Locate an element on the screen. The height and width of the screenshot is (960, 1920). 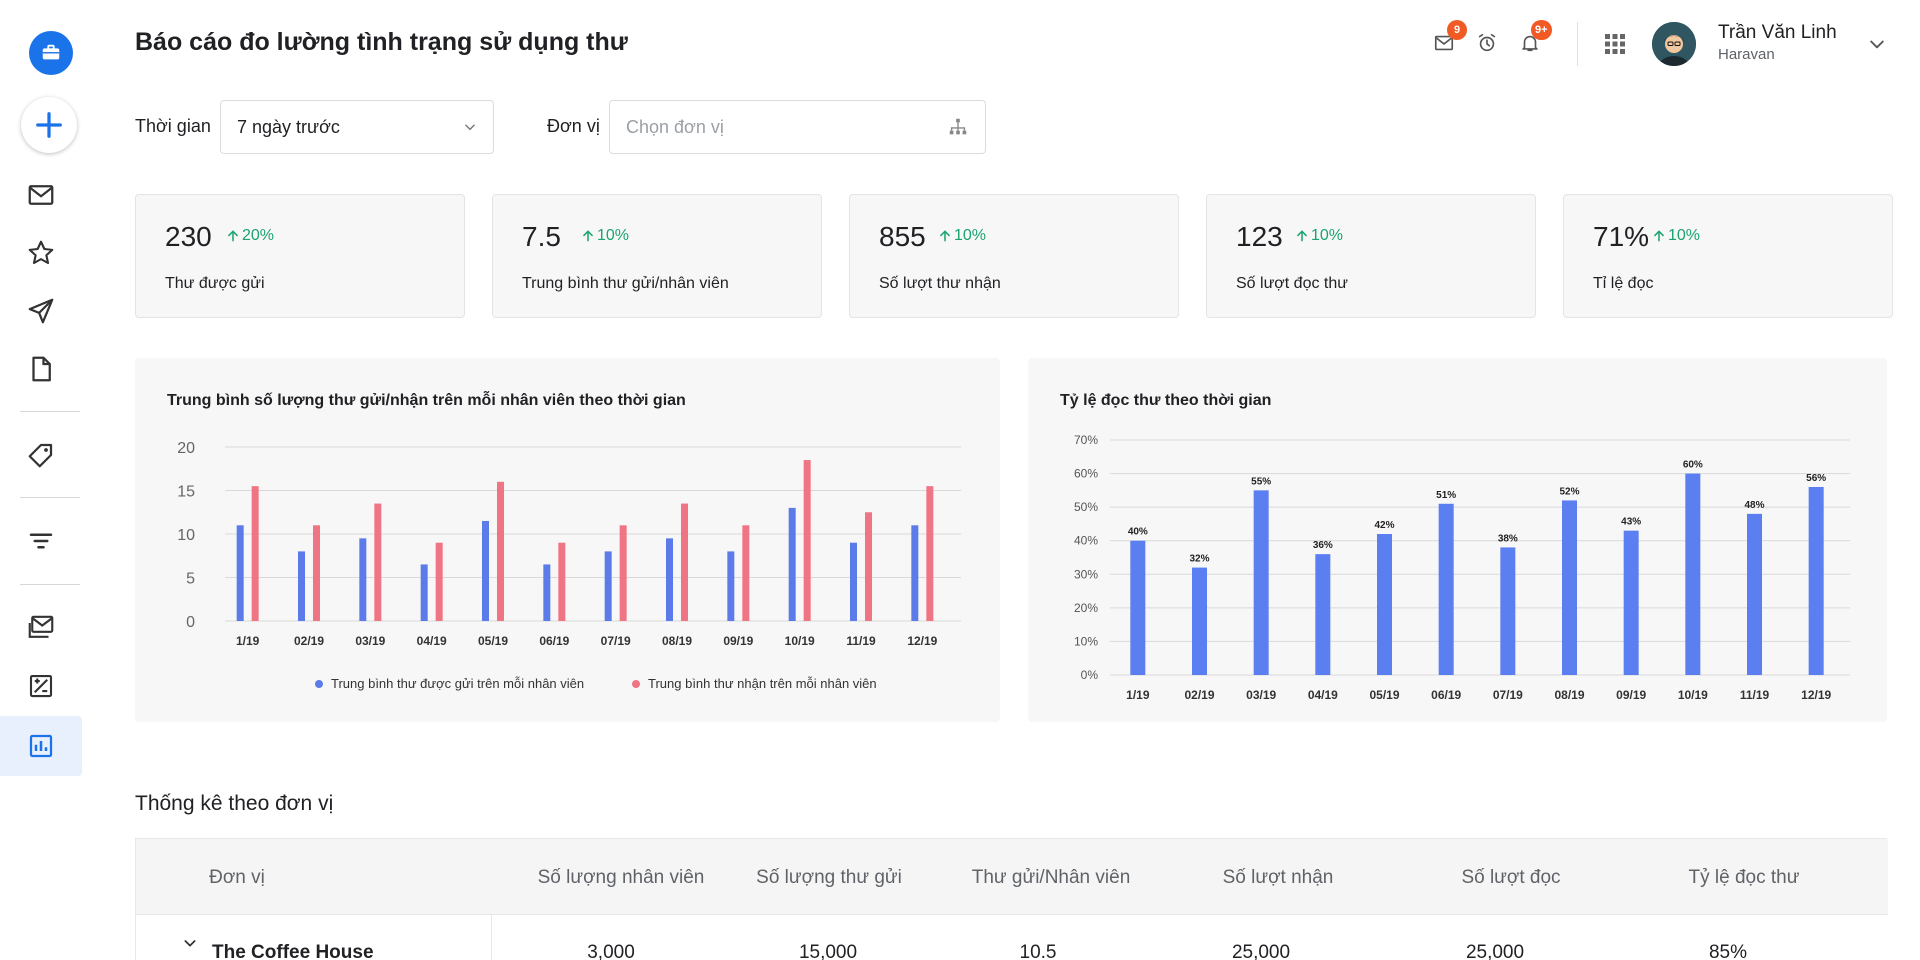
stat-card-received: 855 10% Số lượt thư nhận is located at coordinates (1014, 256).